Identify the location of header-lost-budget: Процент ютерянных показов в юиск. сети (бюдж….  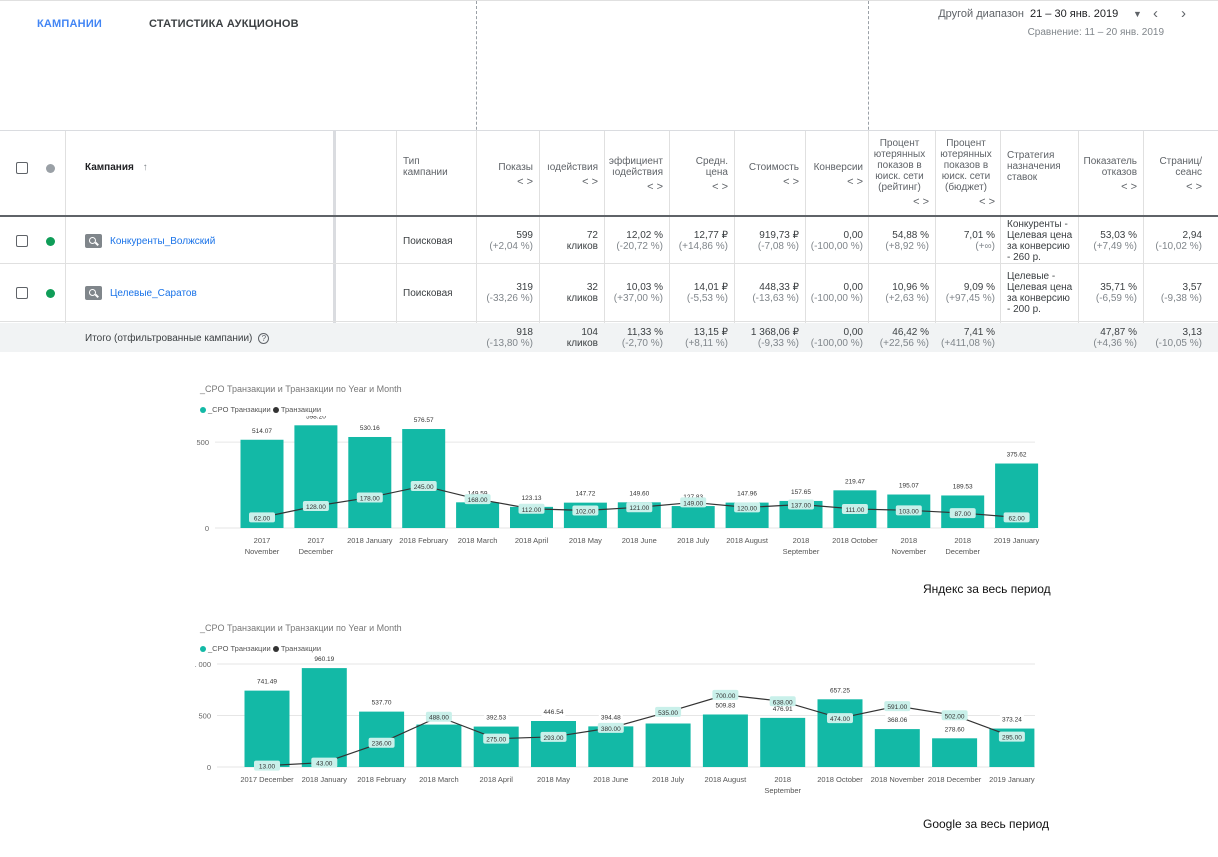
(966, 173).